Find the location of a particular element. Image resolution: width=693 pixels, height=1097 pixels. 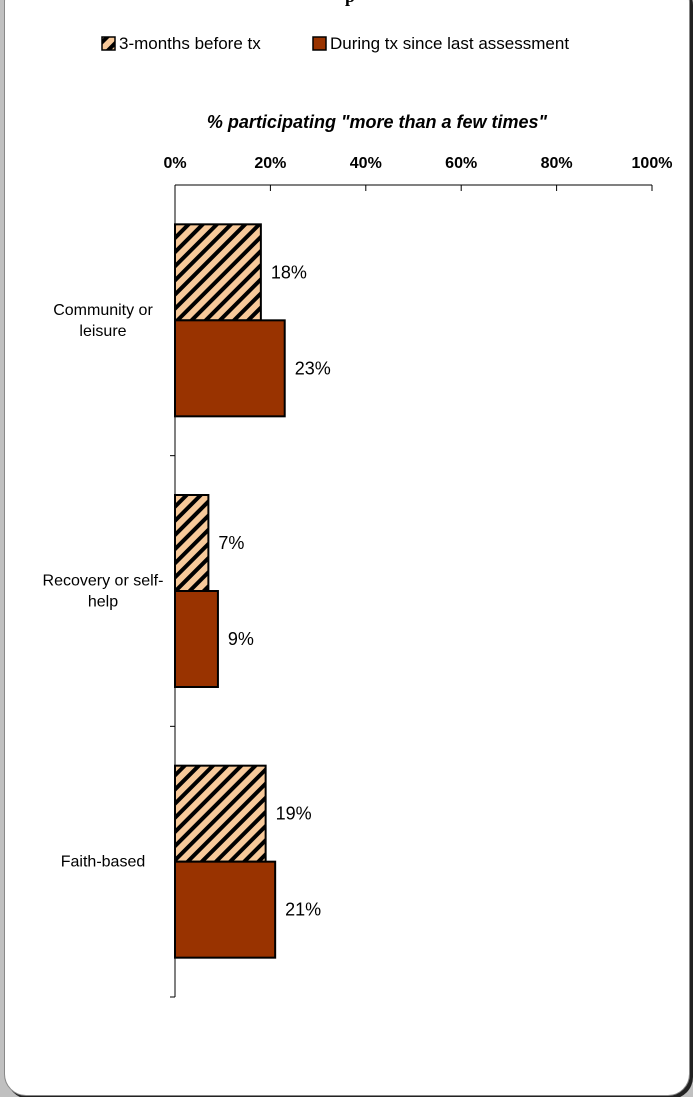

bar-data-label: 18% is located at coordinates (289, 272).